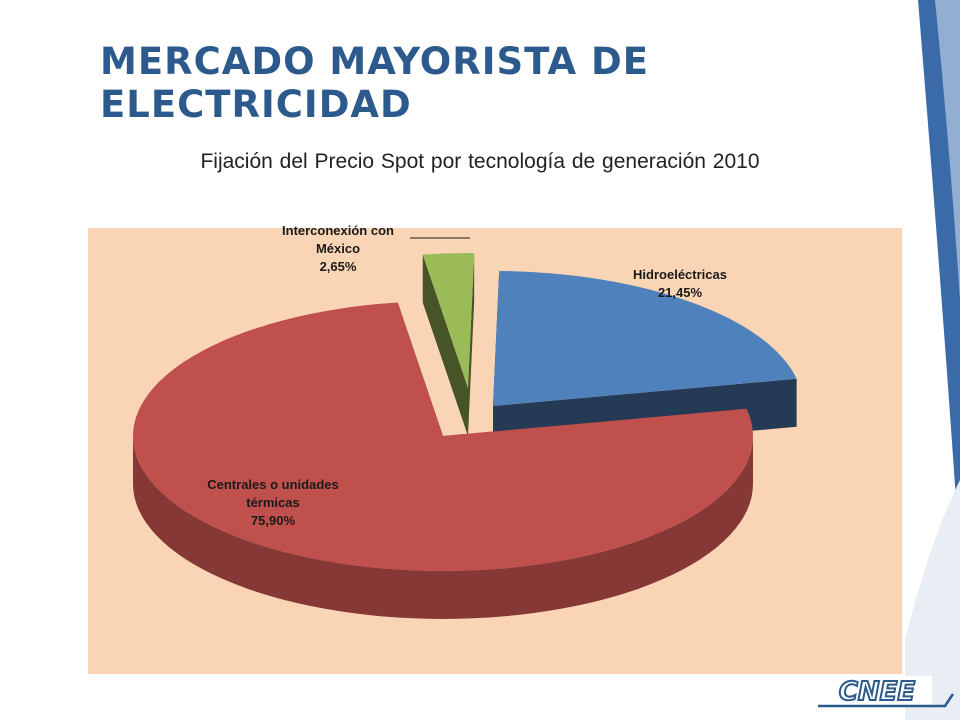  I want to click on slice-value-label: 2,65%, so click(338, 266).